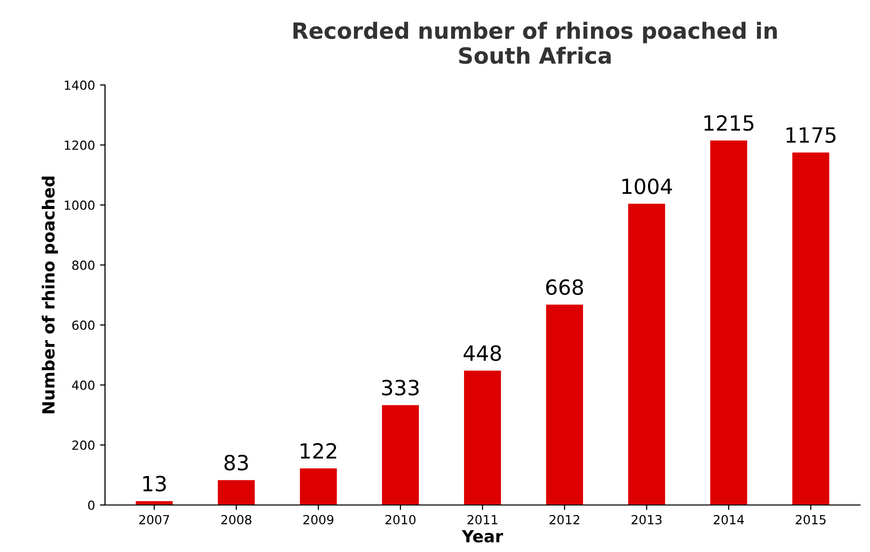 Image resolution: width=870 pixels, height=552 pixels. Describe the element at coordinates (647, 519) in the screenshot. I see `x-tick-label: 2013` at that location.